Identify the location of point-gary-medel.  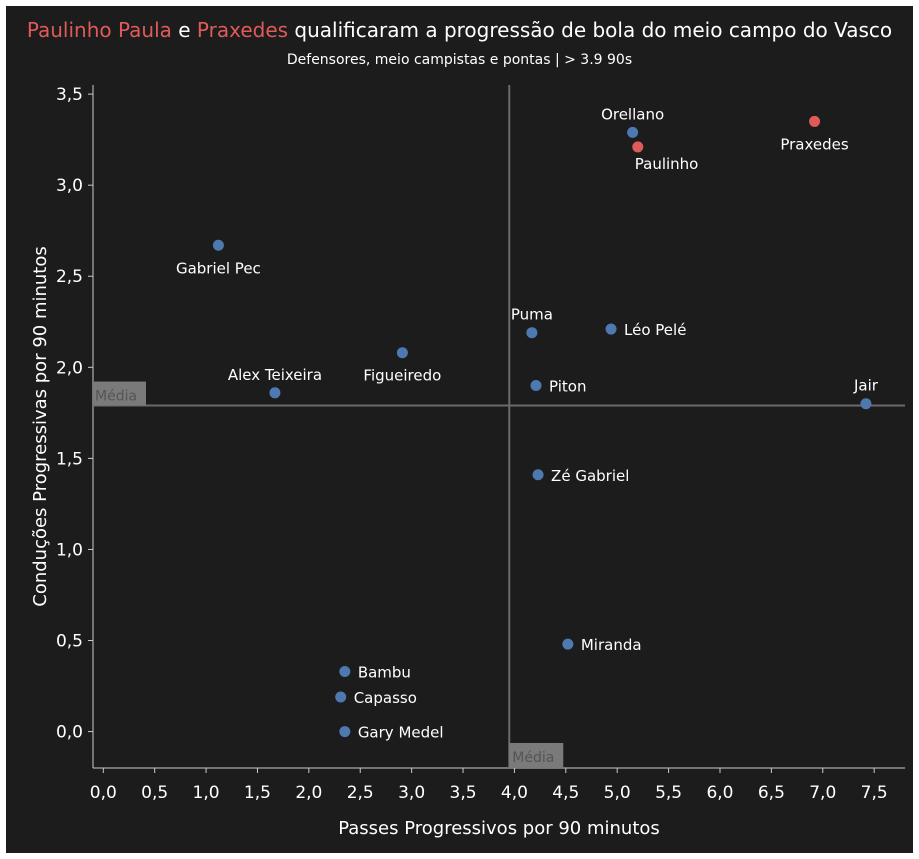
(345, 732).